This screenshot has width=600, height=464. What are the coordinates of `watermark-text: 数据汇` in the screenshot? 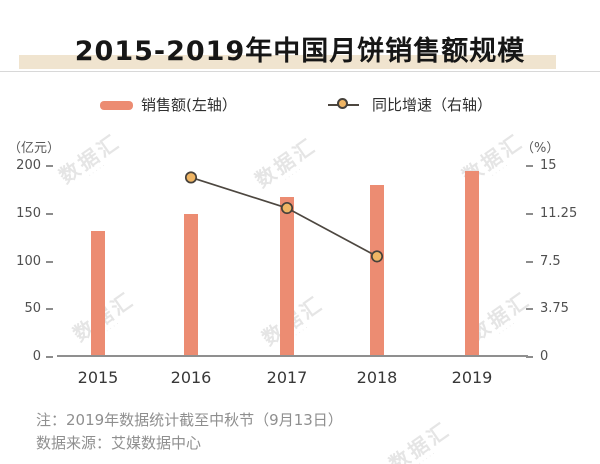 It's located at (419, 440).